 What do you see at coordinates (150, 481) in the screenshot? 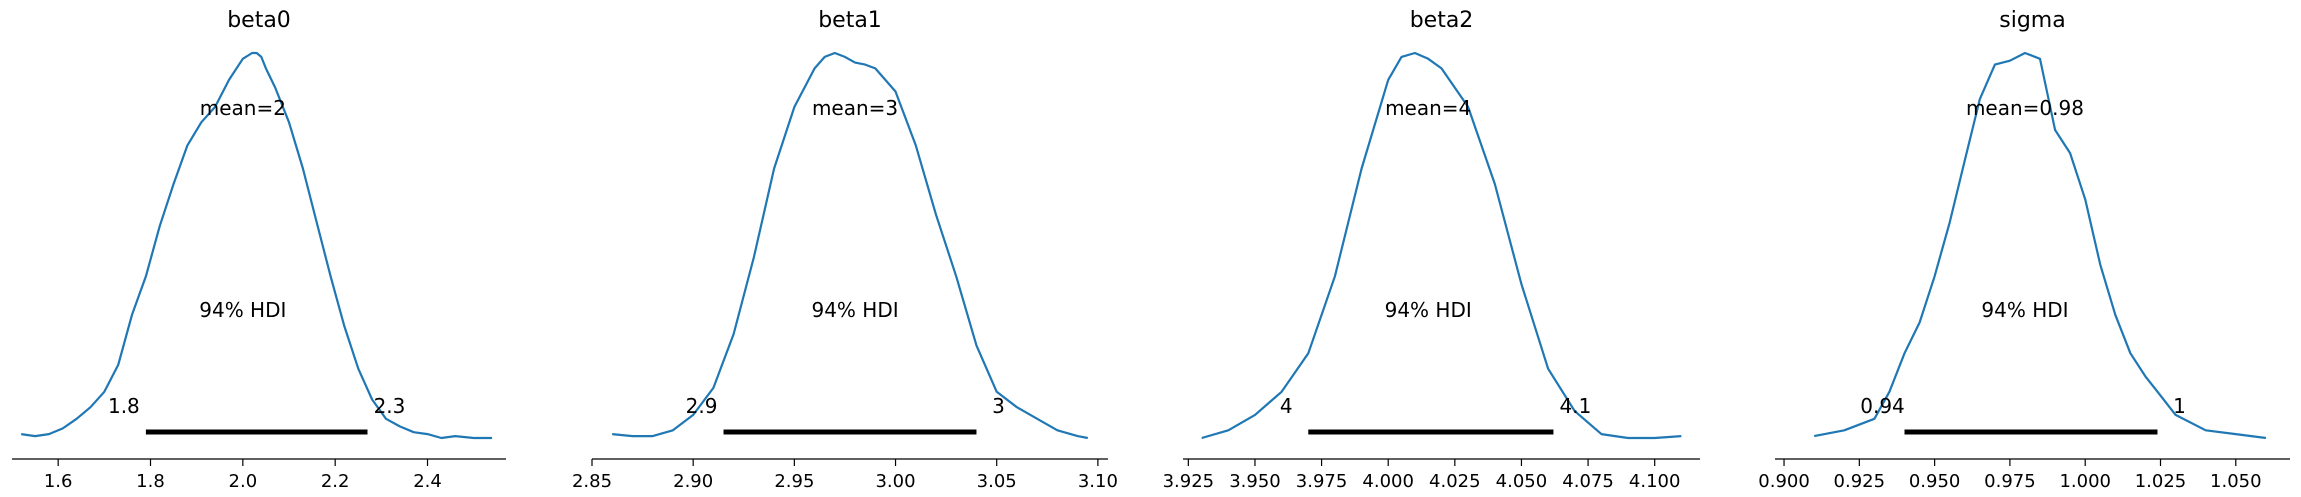
I see `x-tick-label: 1.8` at bounding box center [150, 481].